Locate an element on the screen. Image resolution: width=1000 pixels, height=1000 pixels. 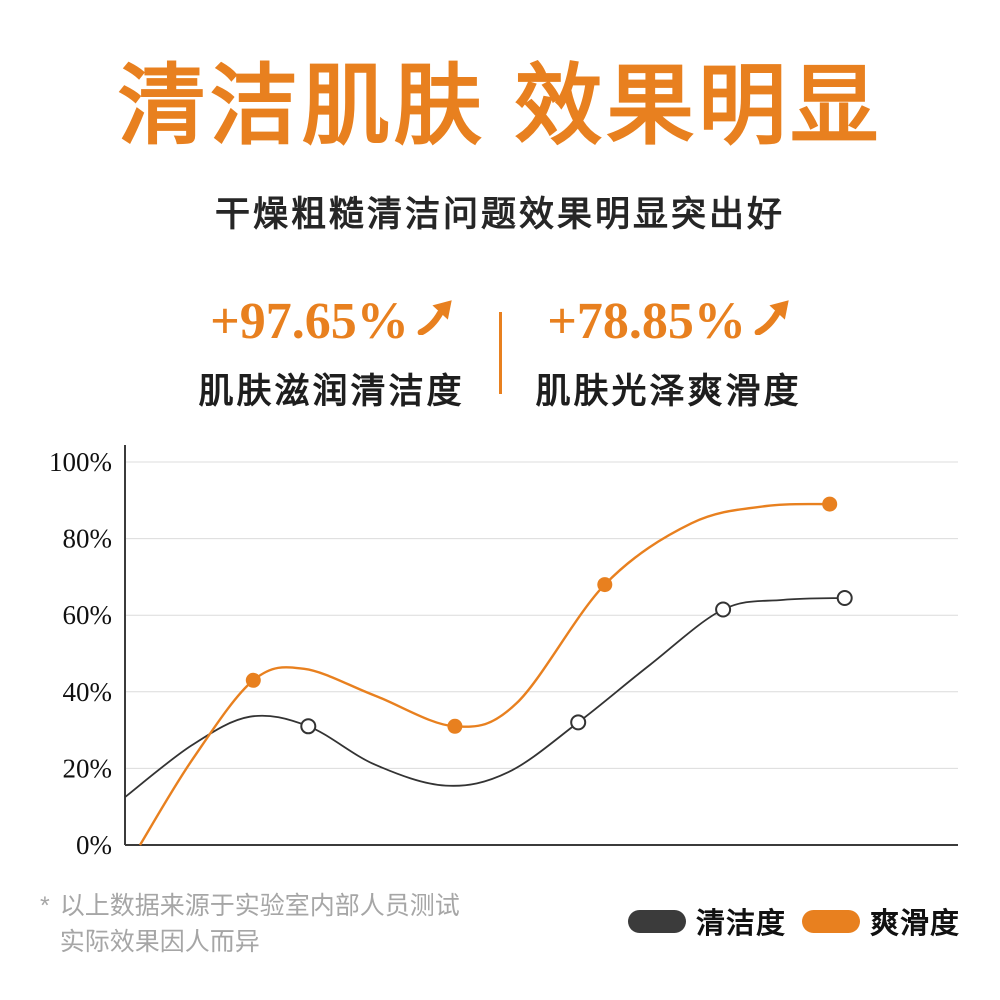
legend-swatch-dark is located at coordinates (657, 921).